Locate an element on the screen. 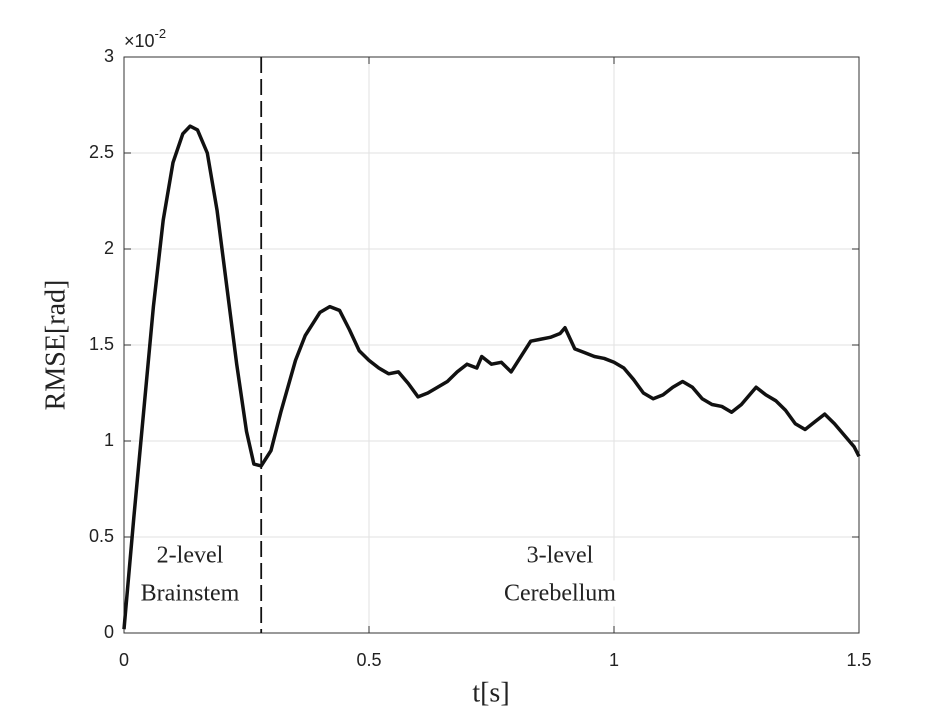 The image size is (952, 713). y-exponent: ×10⁻² is located at coordinates (145, 38).